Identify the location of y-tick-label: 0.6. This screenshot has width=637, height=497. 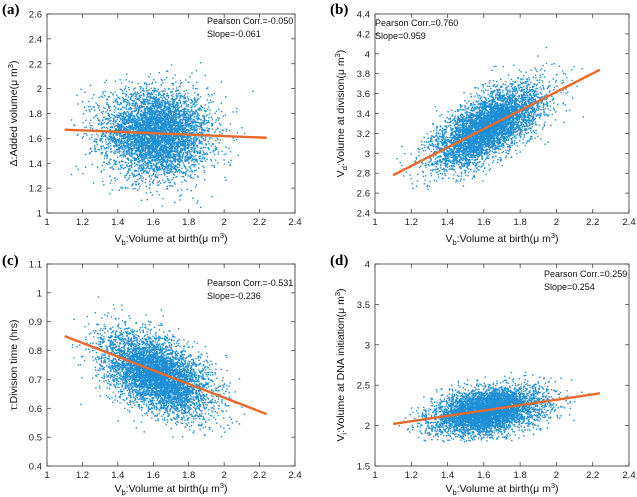
(35, 409).